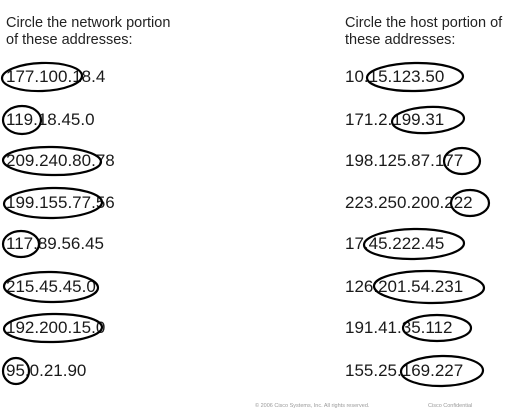  What do you see at coordinates (449, 160) in the screenshot?
I see `circled-host-portion: 177` at bounding box center [449, 160].